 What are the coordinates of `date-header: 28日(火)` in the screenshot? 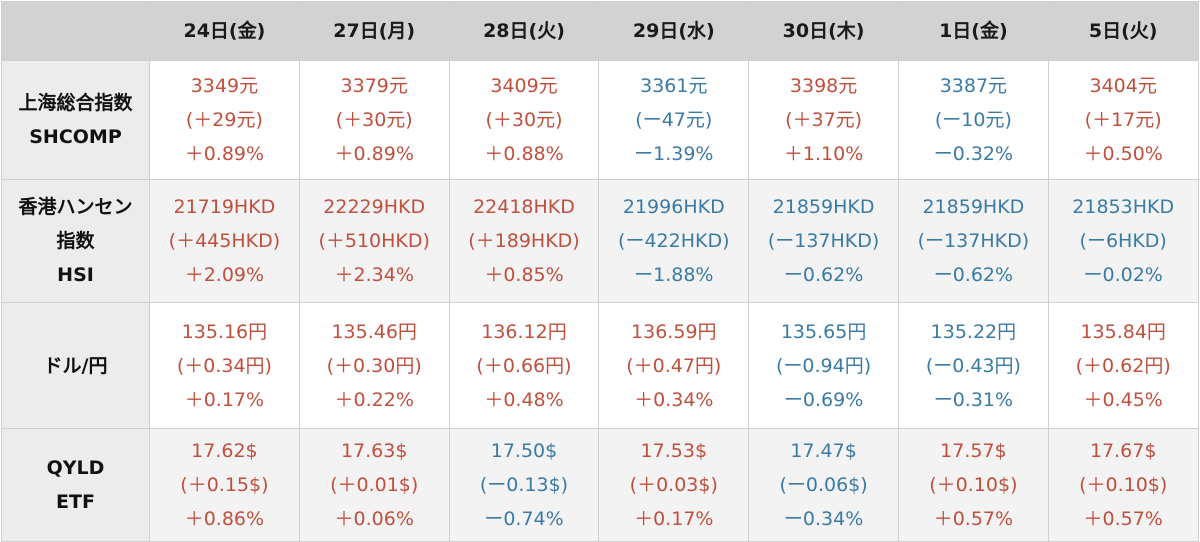 It's located at (524, 31).